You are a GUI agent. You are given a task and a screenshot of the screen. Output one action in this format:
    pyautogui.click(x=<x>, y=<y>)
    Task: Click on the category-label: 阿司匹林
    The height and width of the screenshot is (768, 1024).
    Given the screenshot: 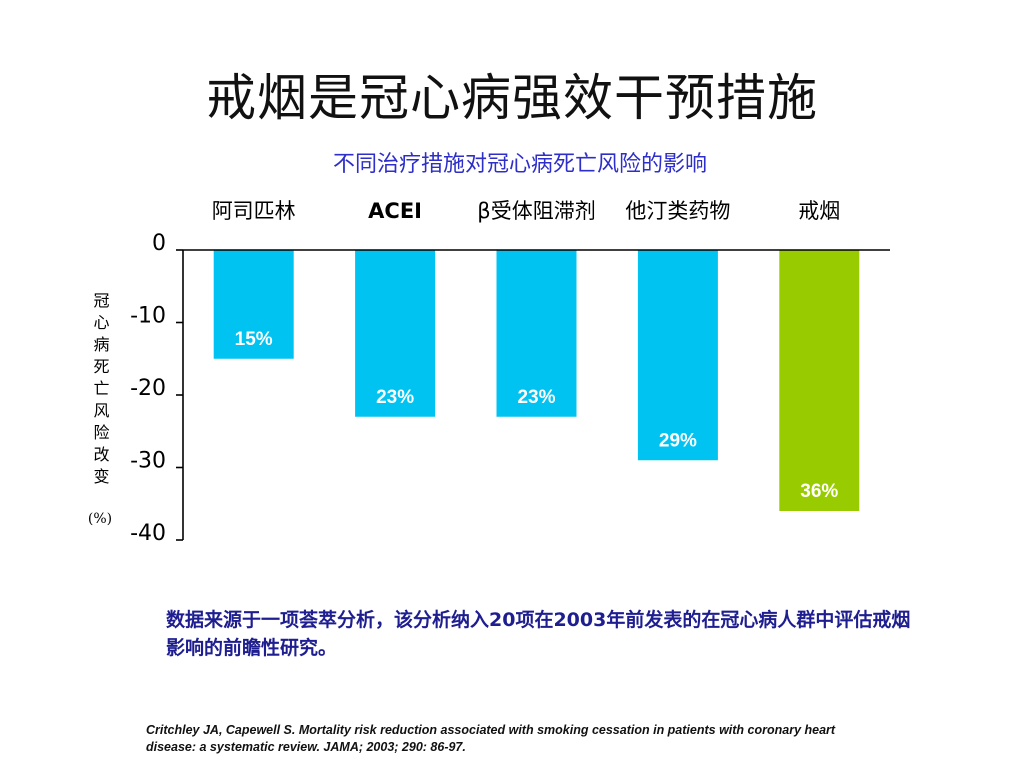 What is the action you would take?
    pyautogui.click(x=254, y=211)
    